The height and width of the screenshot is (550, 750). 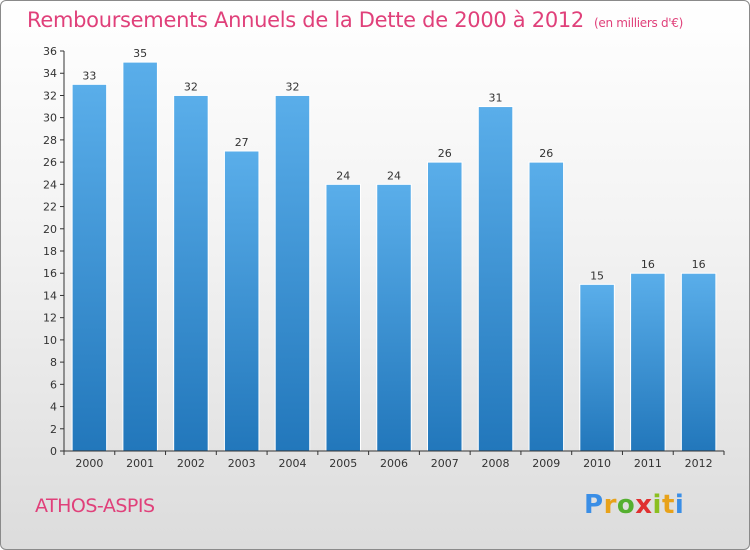 I want to click on y-tick-label: 18, so click(x=50, y=251).